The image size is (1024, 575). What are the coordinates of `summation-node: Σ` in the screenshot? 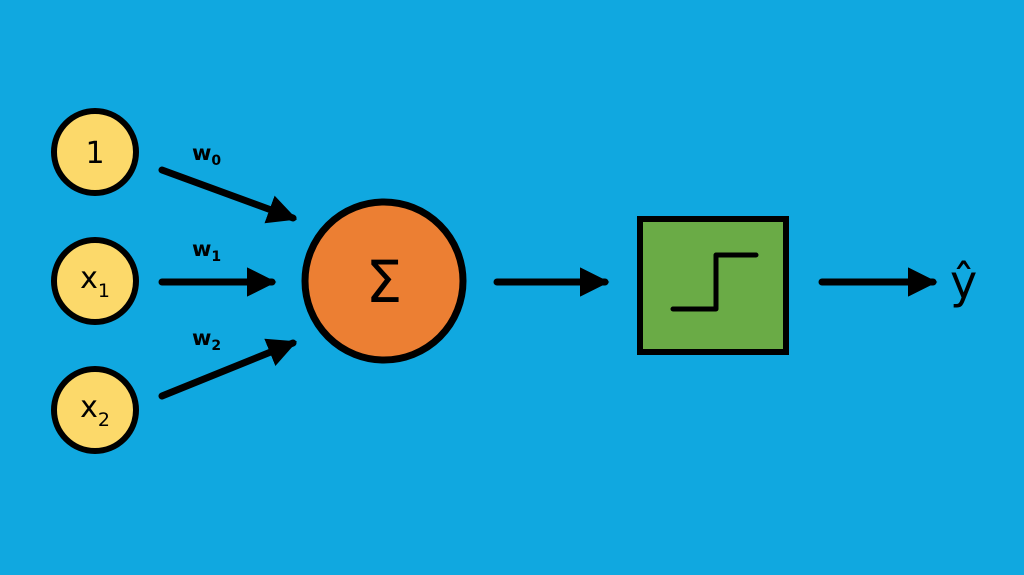 It's located at (384, 281).